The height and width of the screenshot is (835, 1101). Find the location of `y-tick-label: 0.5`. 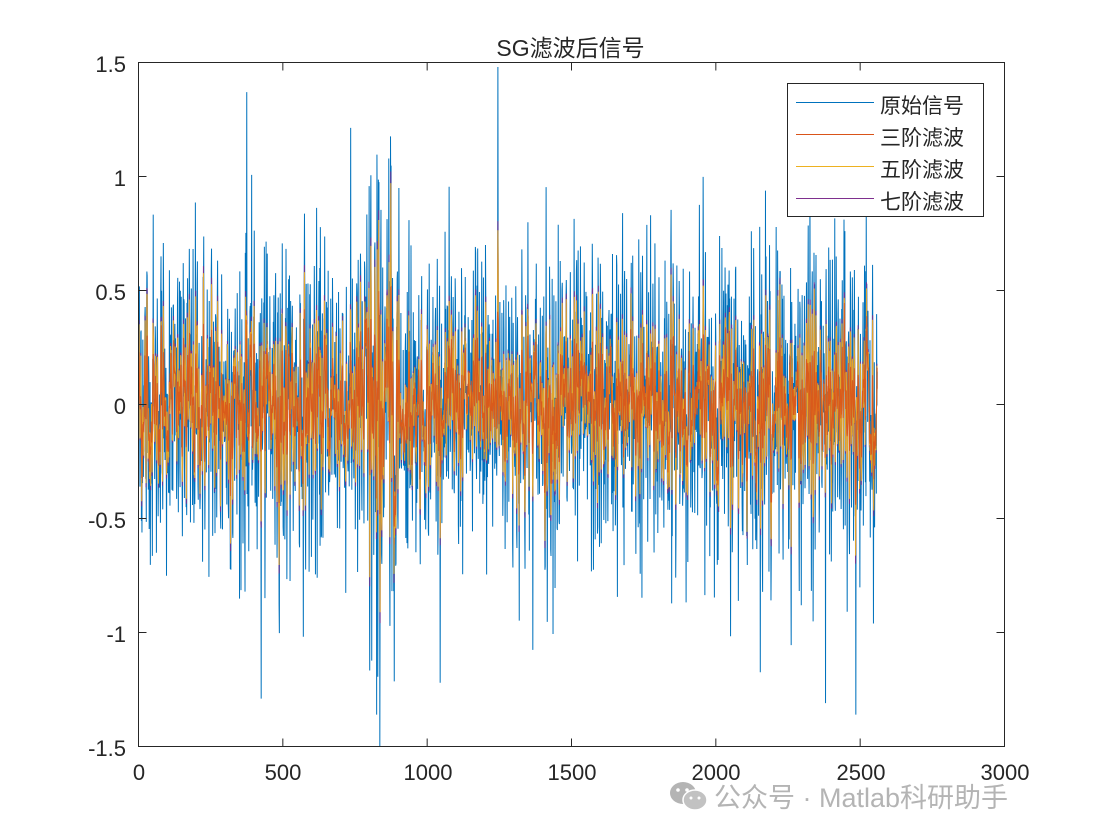

y-tick-label: 0.5 is located at coordinates (110, 292).